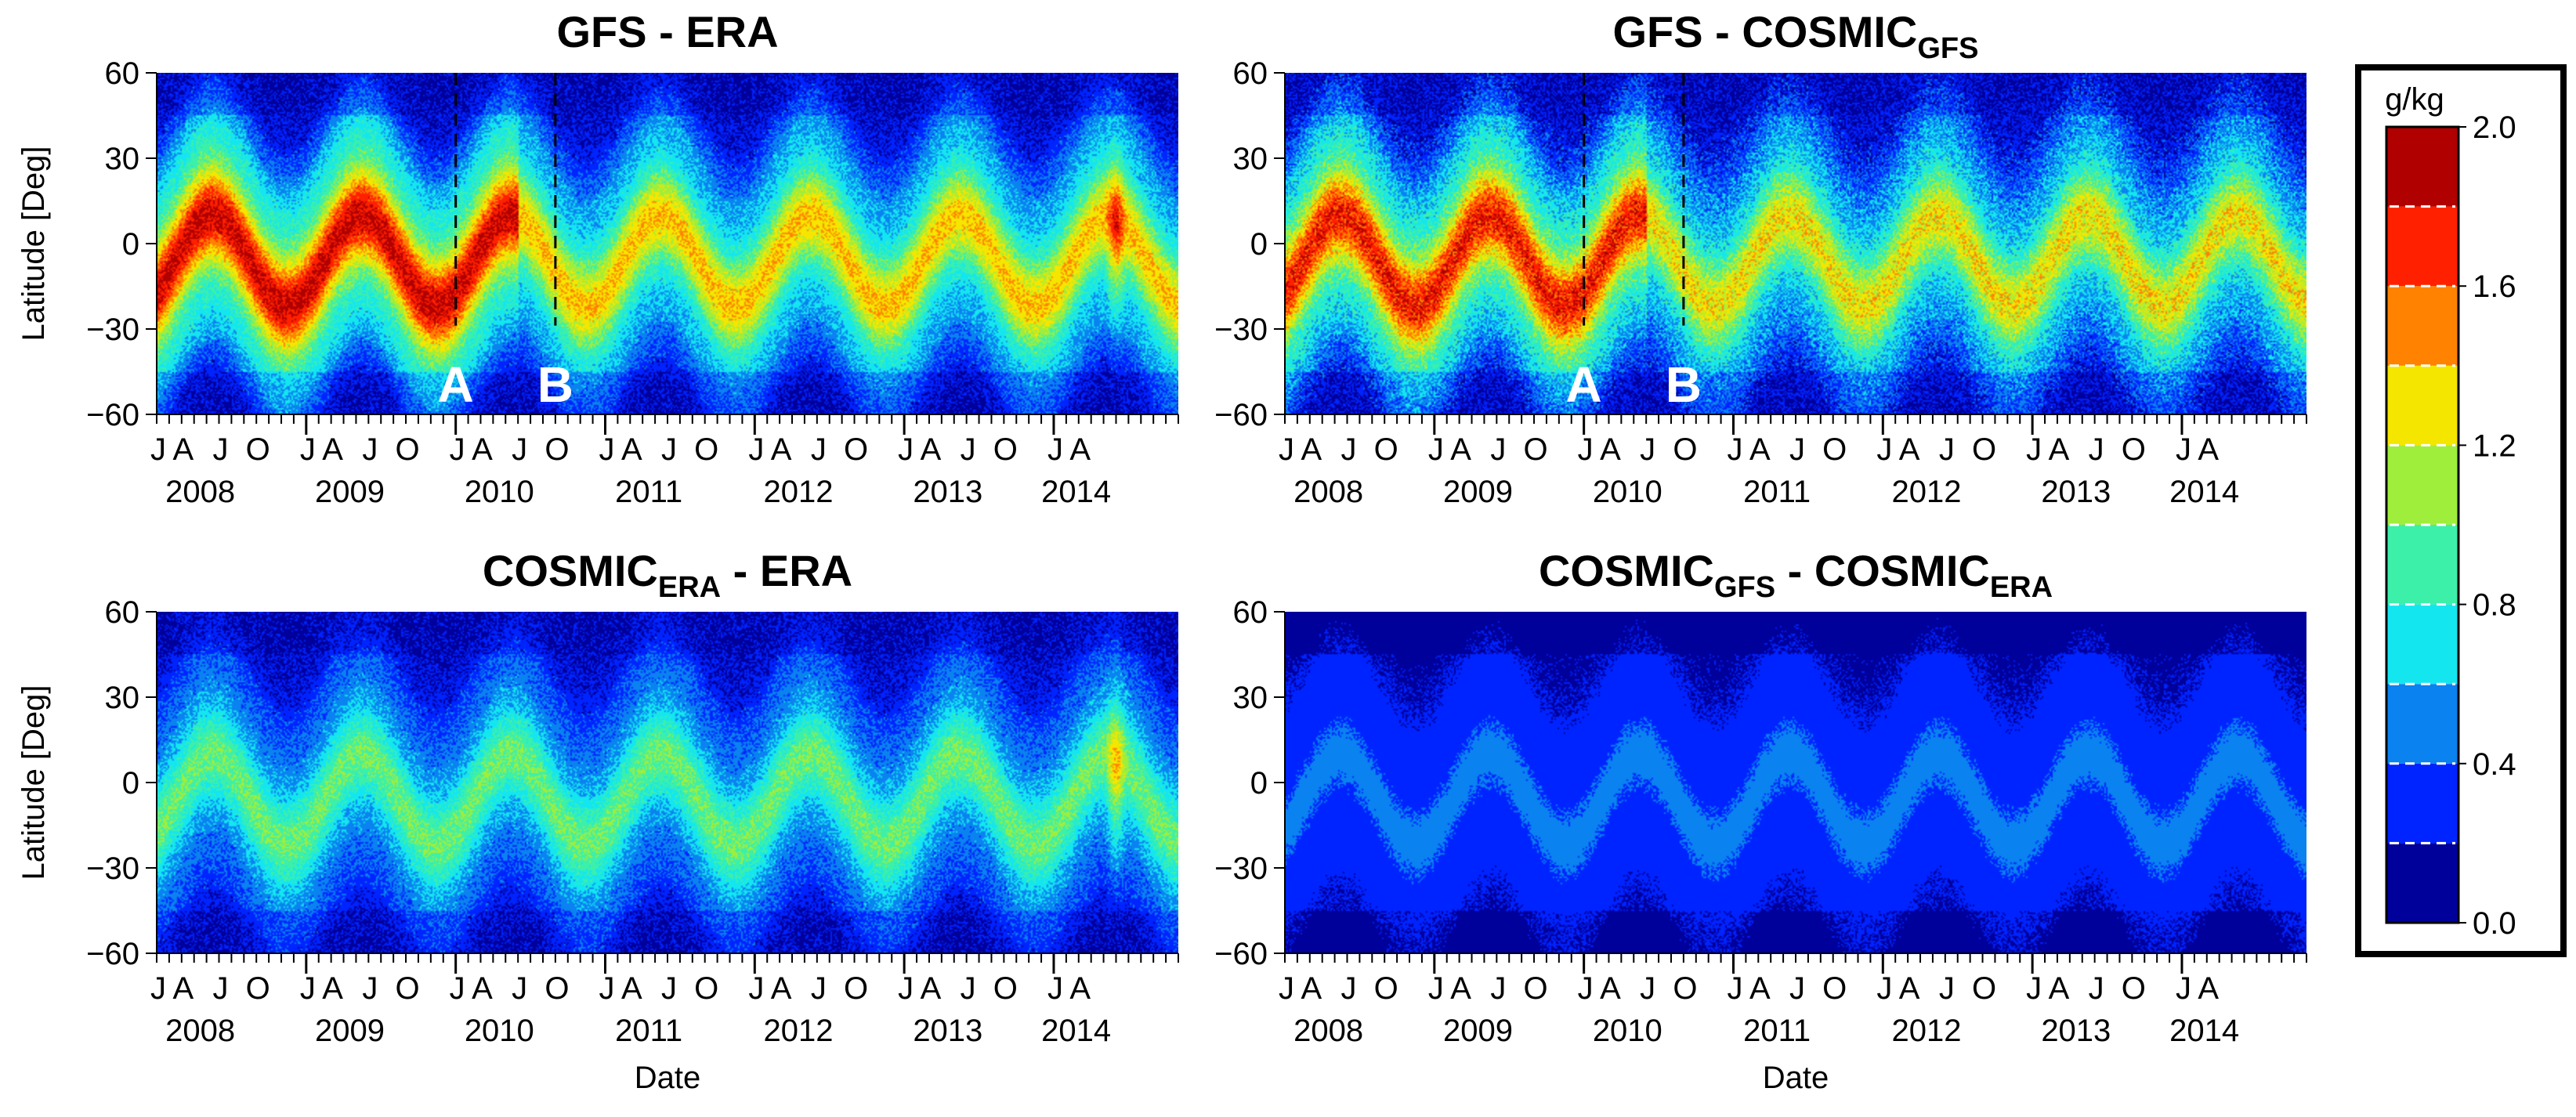 The height and width of the screenshot is (1117, 2576). What do you see at coordinates (2494, 605) in the screenshot?
I see `colorbar-tick-label: 0.8` at bounding box center [2494, 605].